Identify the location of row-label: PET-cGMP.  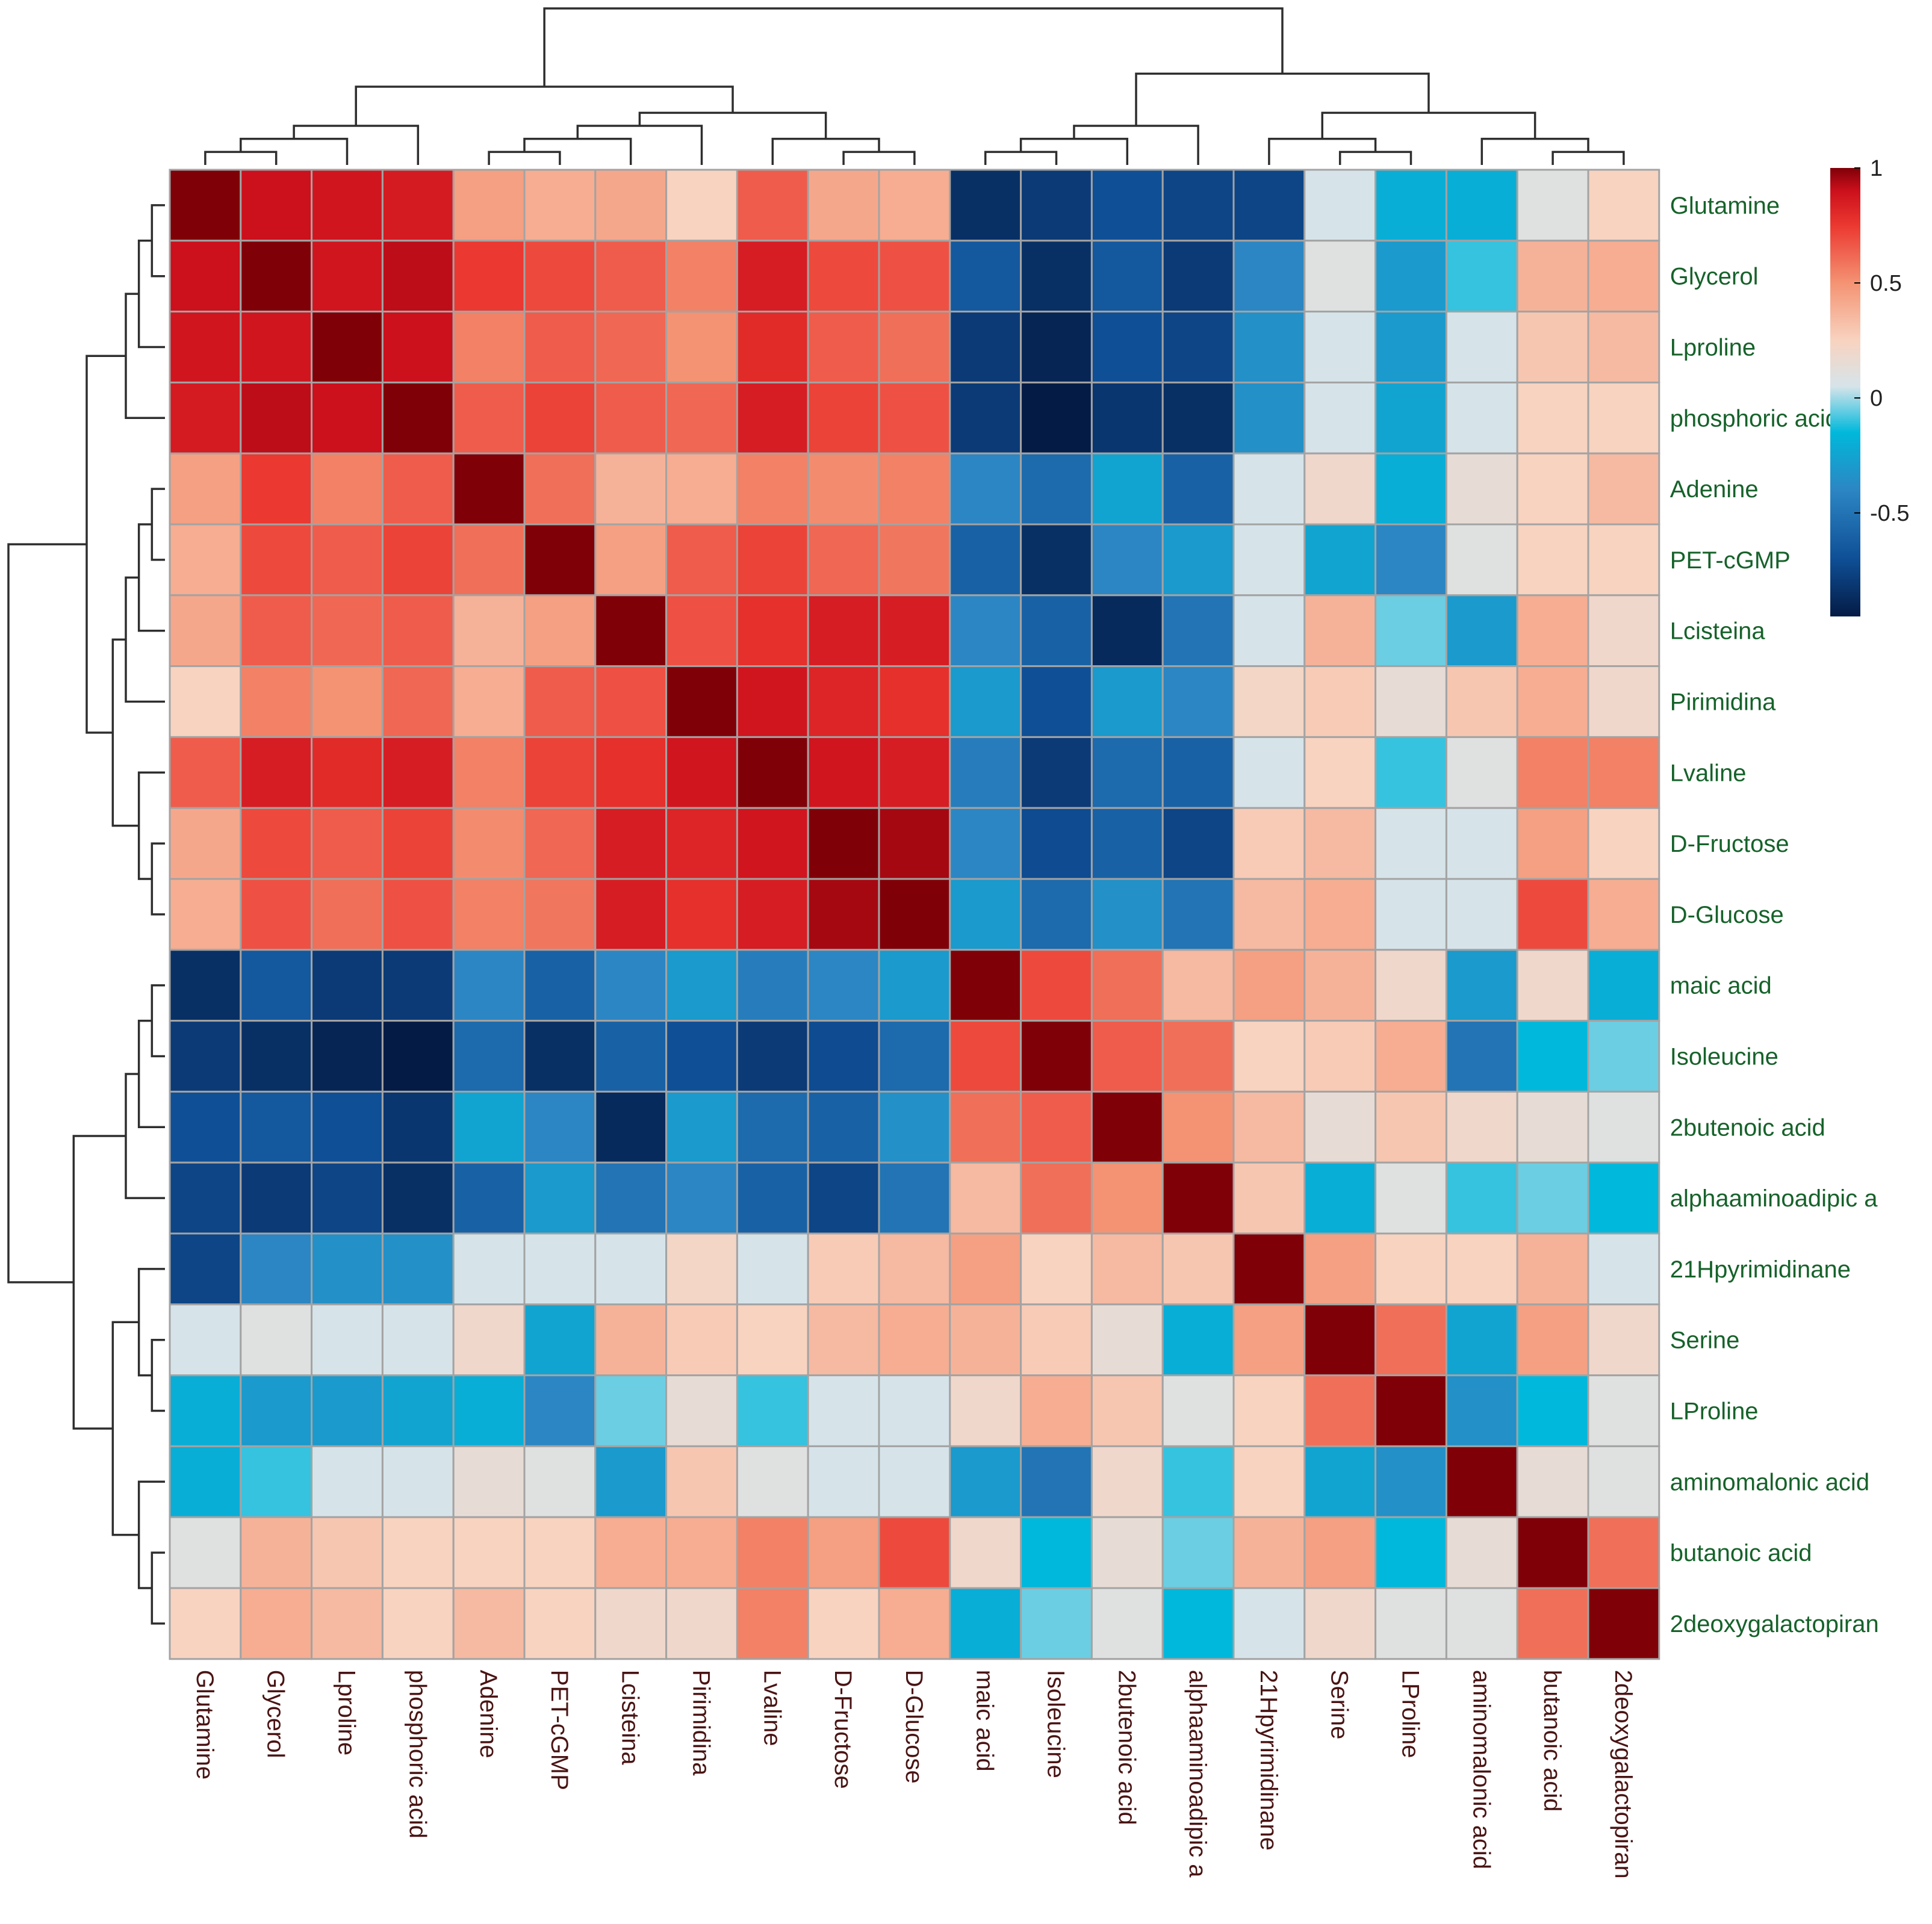
(1731, 560).